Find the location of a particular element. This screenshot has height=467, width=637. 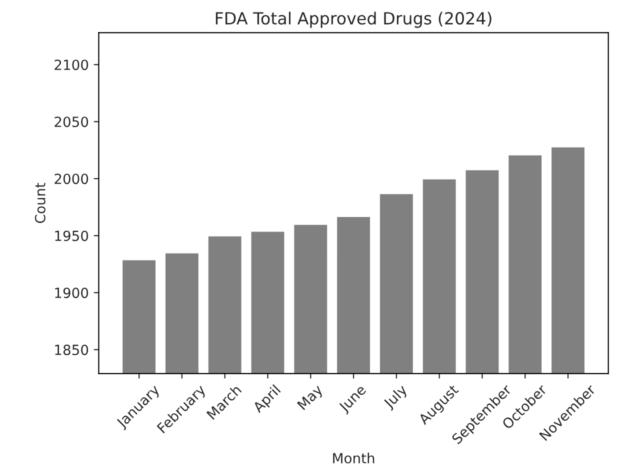

y-tick-label: 2000 is located at coordinates (71, 179).